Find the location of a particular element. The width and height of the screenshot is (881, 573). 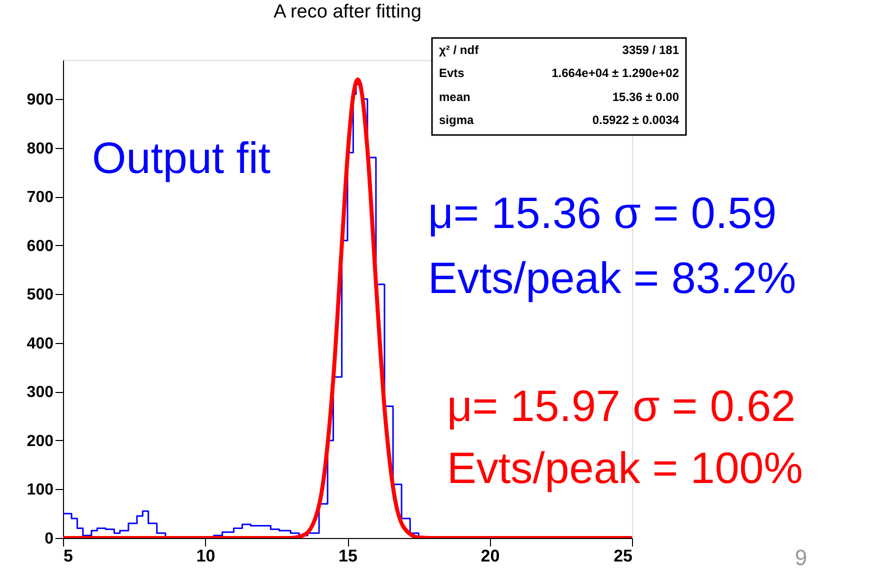

x-tick-label: 10 is located at coordinates (206, 556).